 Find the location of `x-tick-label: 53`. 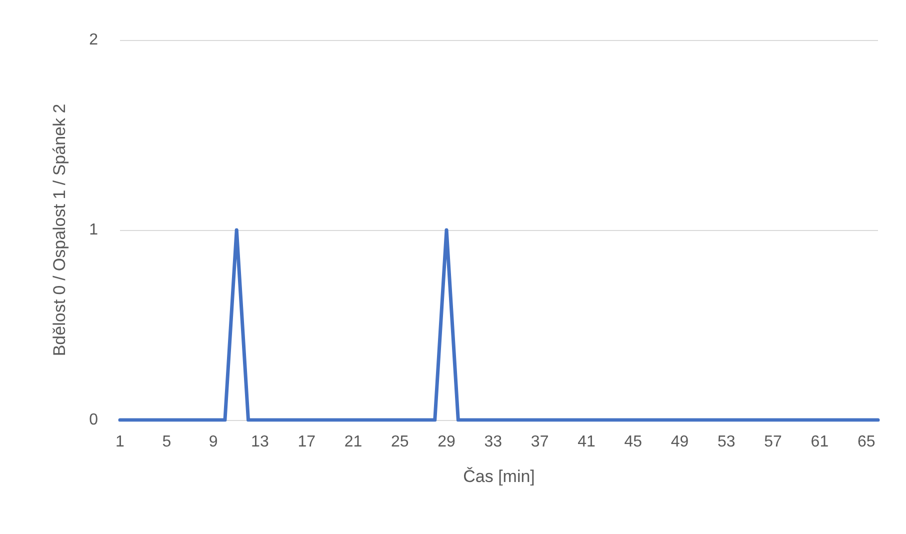

x-tick-label: 53 is located at coordinates (727, 442).